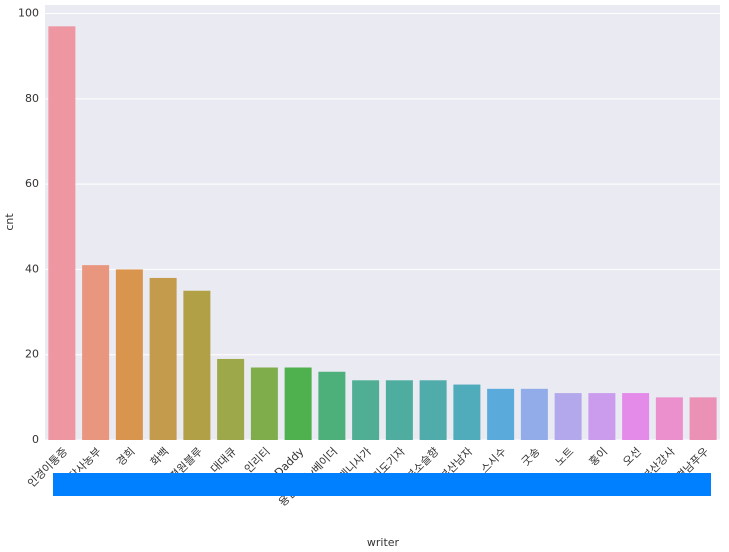 This screenshot has height=552, width=729. Describe the element at coordinates (28, 13) in the screenshot. I see `y-tick-label: 100` at that location.